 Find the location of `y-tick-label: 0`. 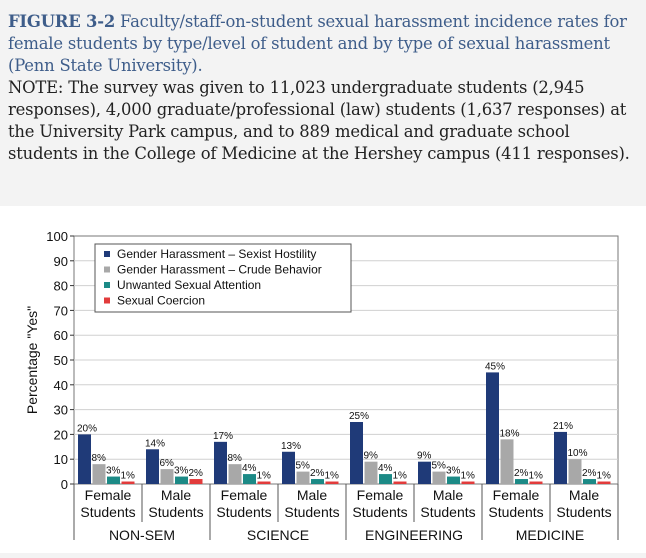

y-tick-label: 0 is located at coordinates (64, 484).